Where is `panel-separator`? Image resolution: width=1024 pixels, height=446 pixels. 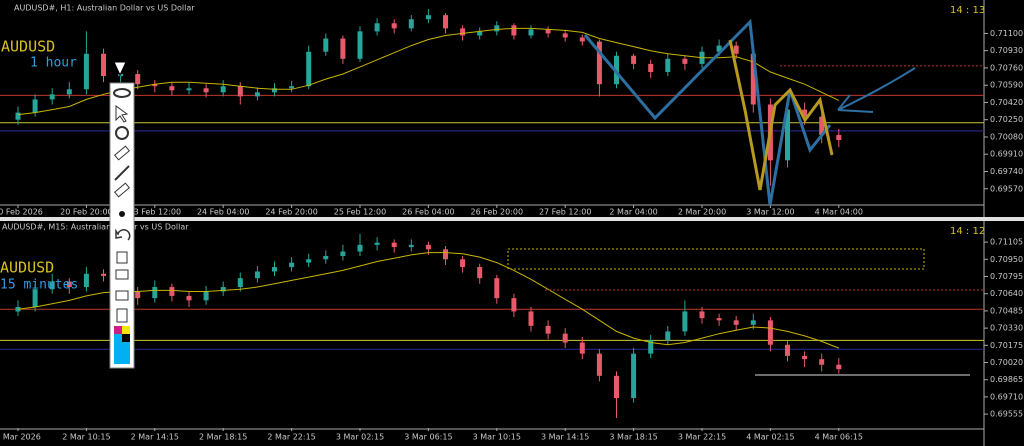
panel-separator is located at coordinates (512, 219).